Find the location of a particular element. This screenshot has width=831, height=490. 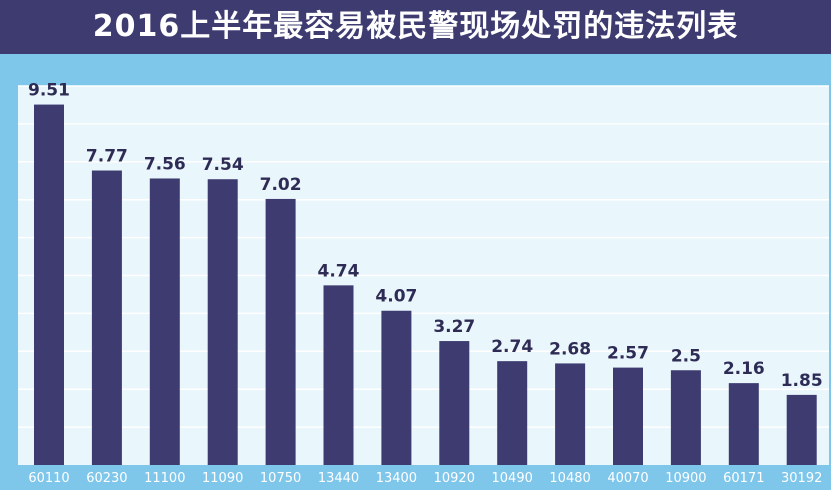

x-tick-label: 11100 is located at coordinates (164, 478).